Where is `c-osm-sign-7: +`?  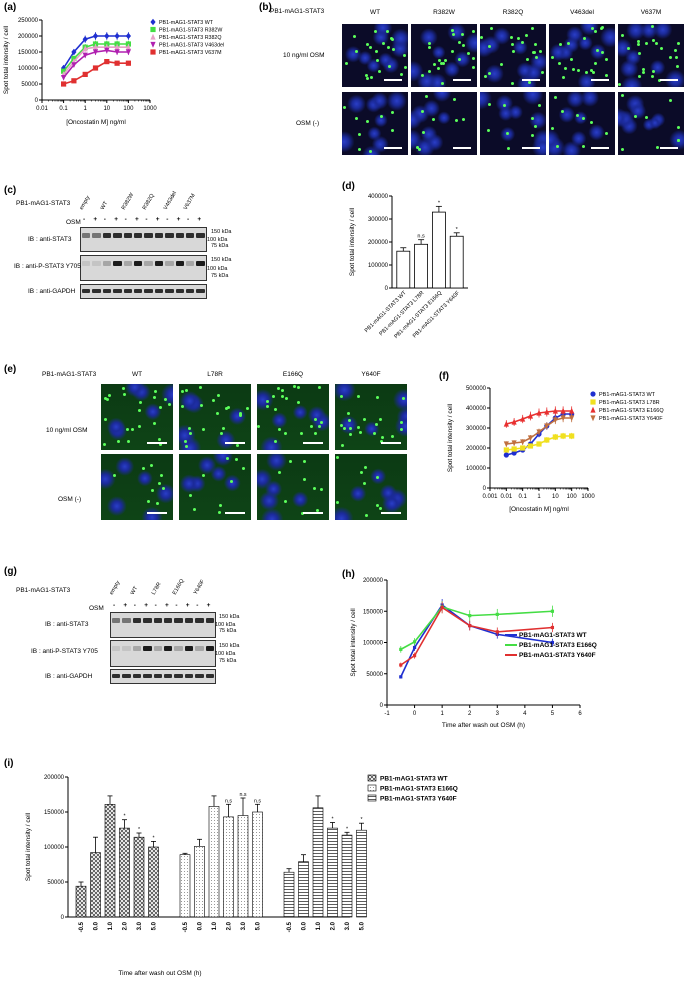 c-osm-sign-7: + is located at coordinates (157, 219).